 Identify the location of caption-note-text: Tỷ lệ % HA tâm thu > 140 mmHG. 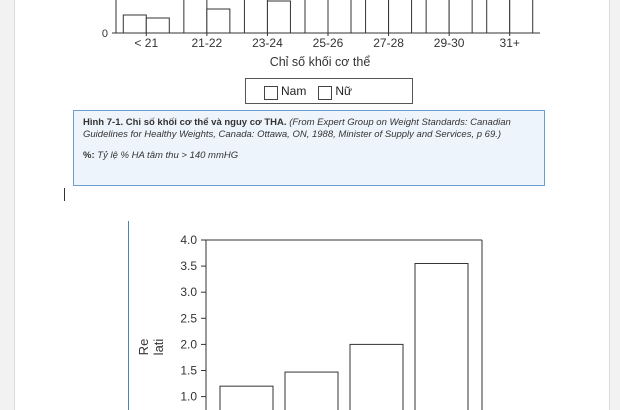
(168, 155).